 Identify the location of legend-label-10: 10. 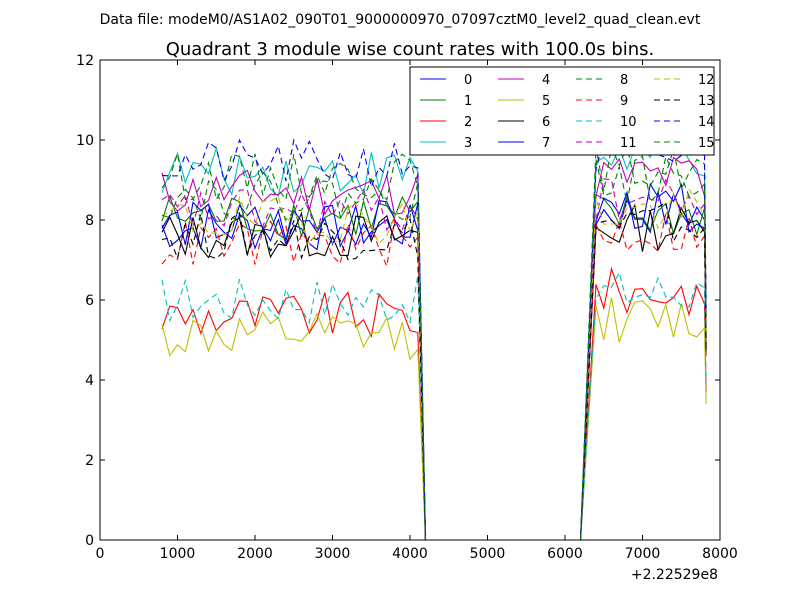
(628, 122).